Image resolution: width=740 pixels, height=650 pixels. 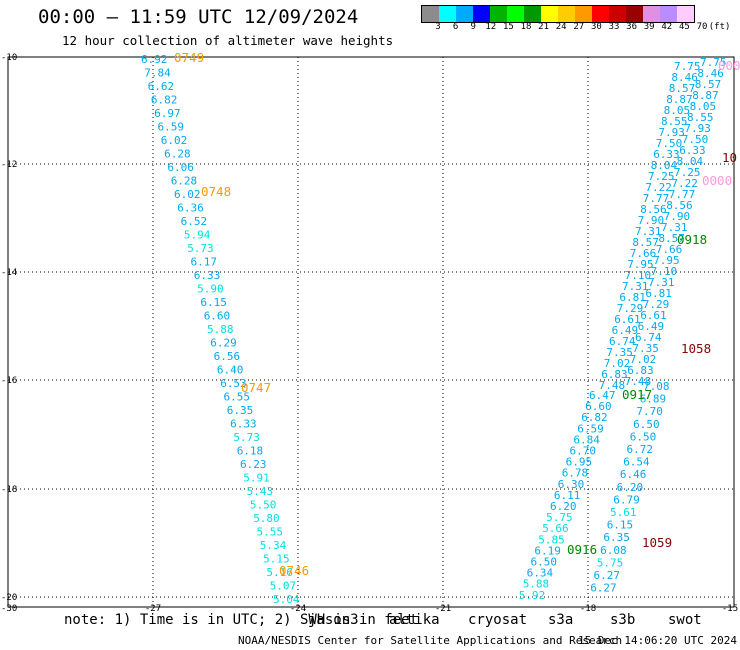 What do you see at coordinates (555, 528) in the screenshot?
I see `swh-value: 5.66` at bounding box center [555, 528].